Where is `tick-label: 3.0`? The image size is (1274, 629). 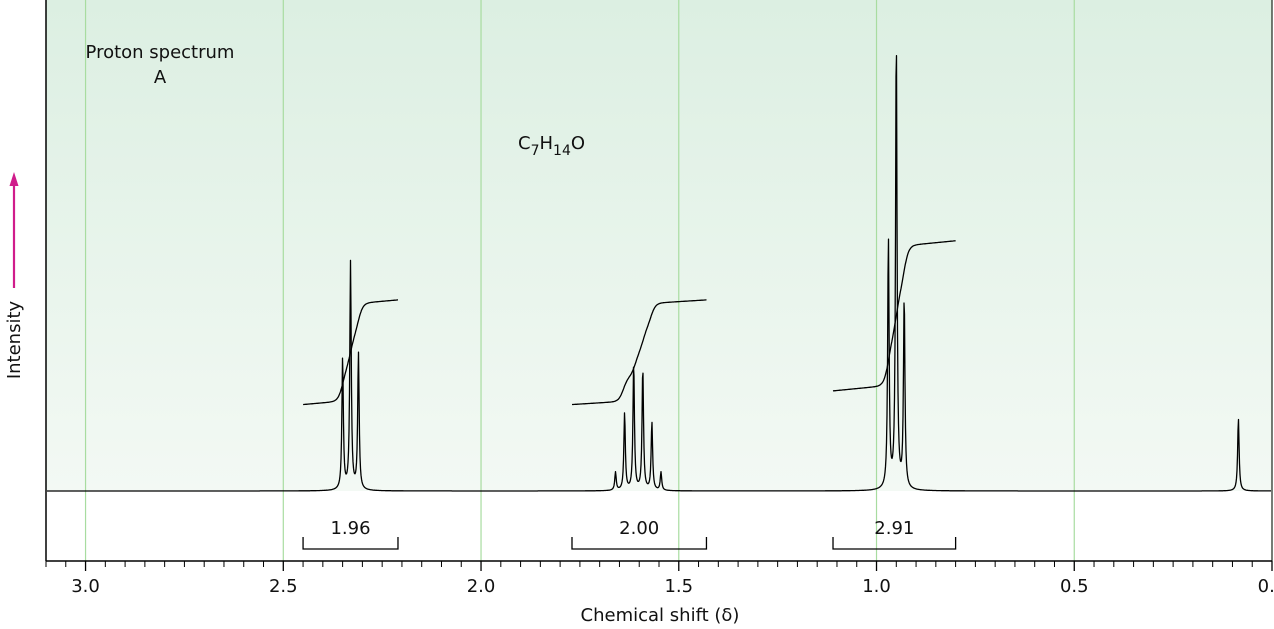
tick-label: 3.0 is located at coordinates (85, 586).